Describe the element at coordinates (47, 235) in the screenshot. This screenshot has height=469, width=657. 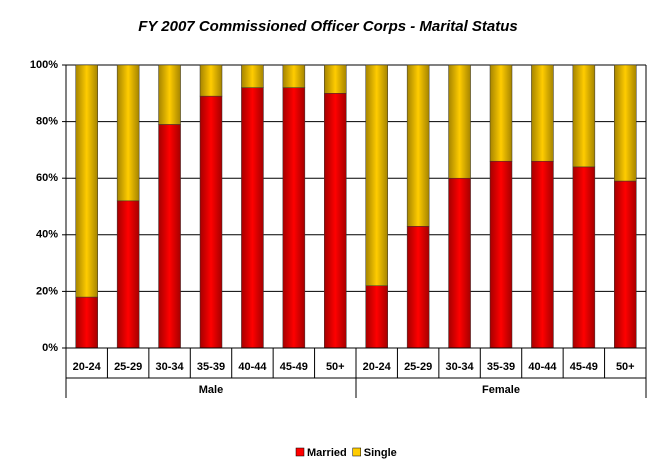
I see `y-tick-label: 40%` at that location.